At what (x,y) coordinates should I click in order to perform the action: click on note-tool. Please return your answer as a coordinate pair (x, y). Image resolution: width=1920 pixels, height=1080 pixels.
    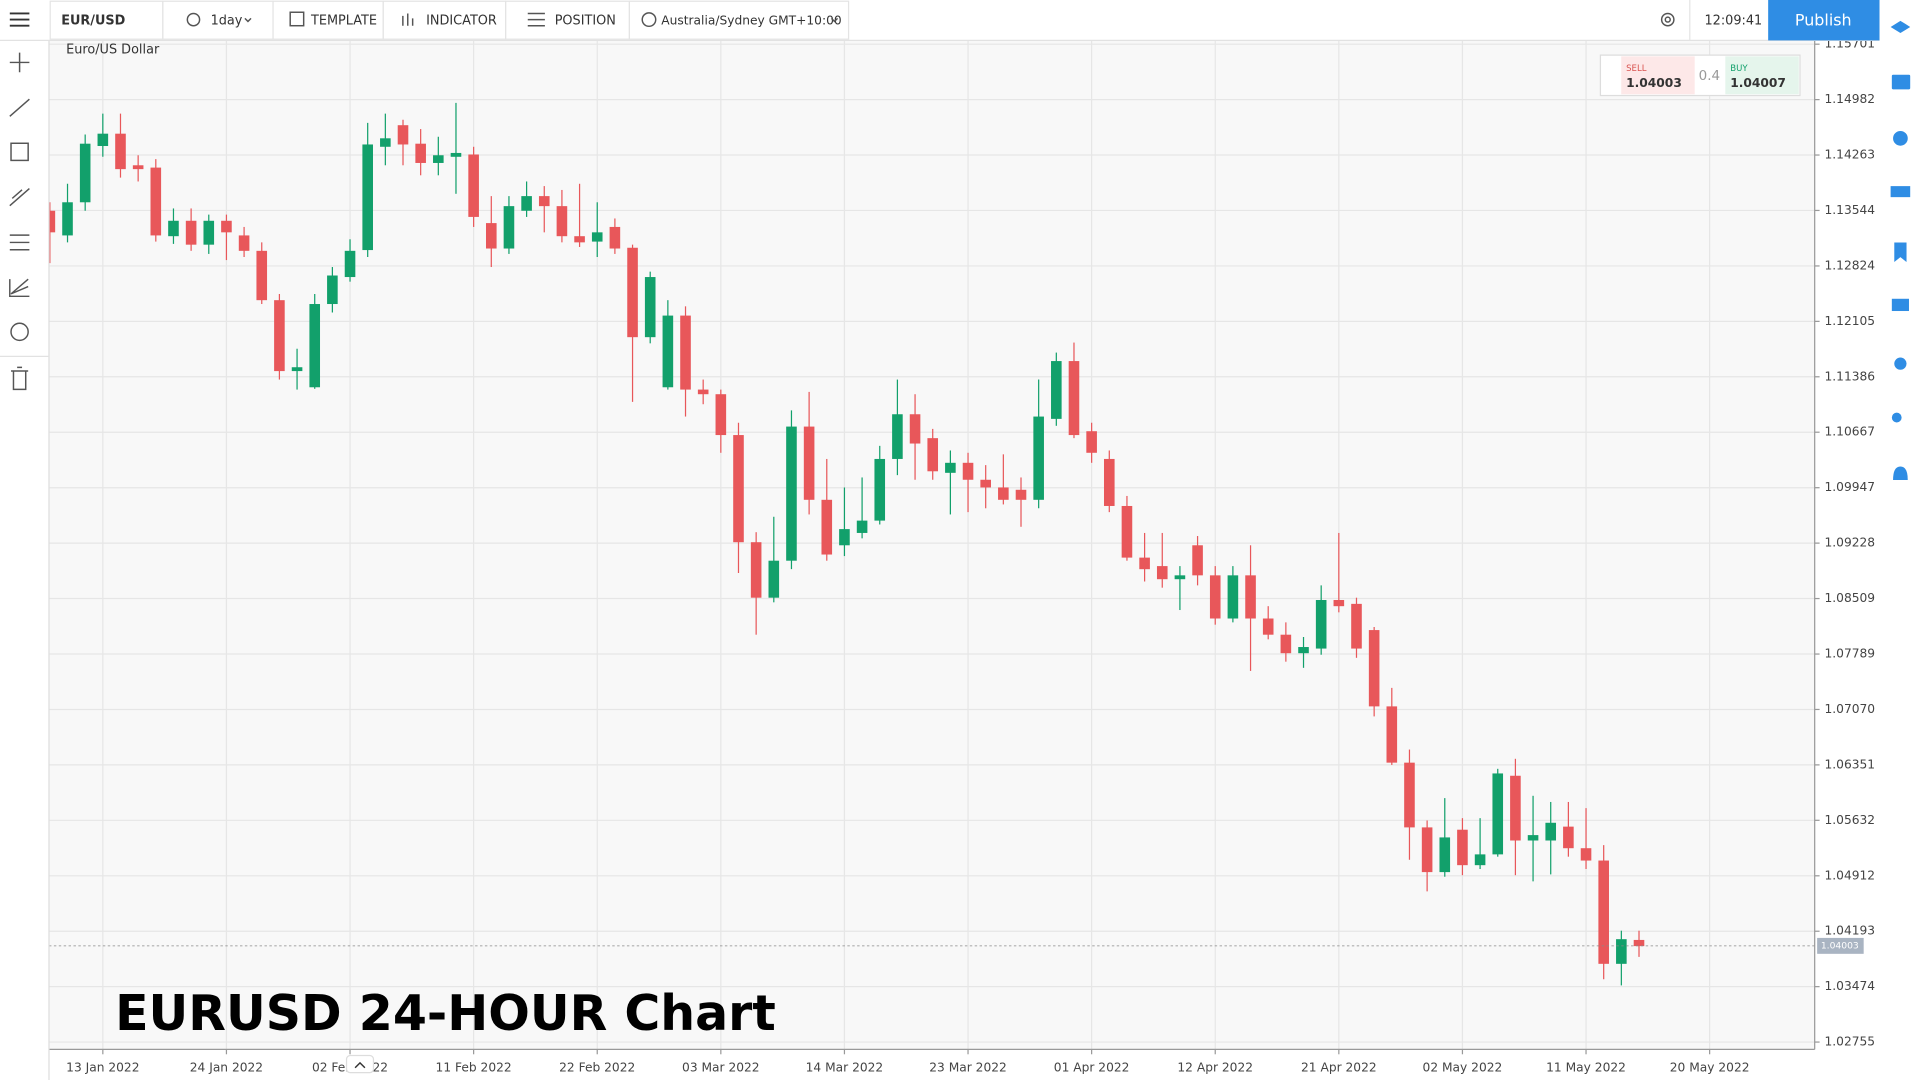
    Looking at the image, I should click on (19, 332).